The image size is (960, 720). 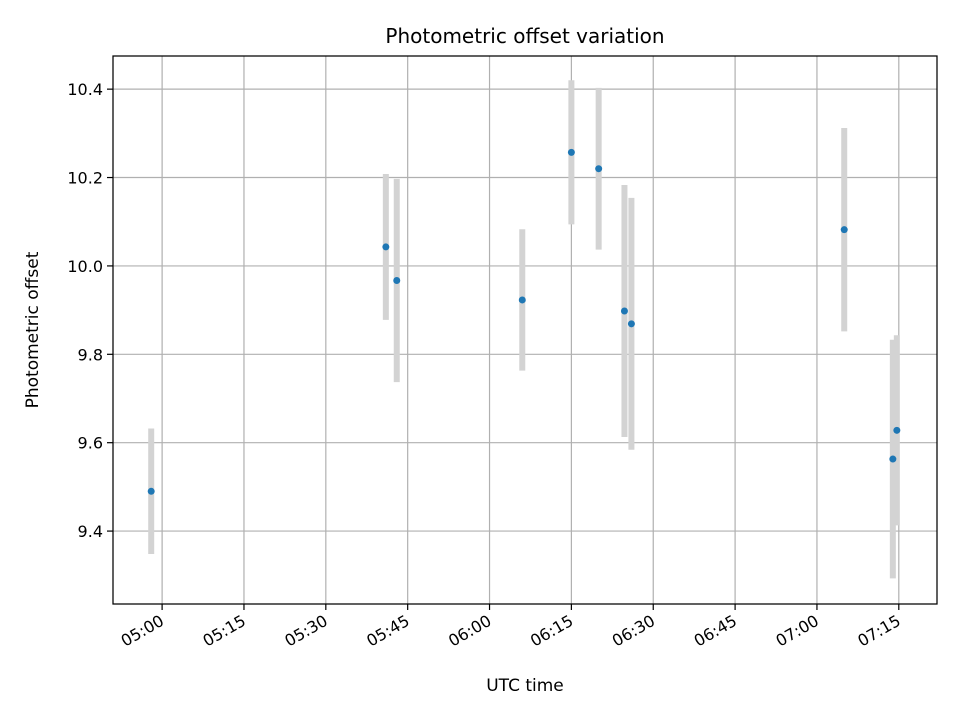 What do you see at coordinates (90, 310) in the screenshot?
I see `y-axis-ticks: 9.4 9.6 9.8 10.0 10.2 10.4` at bounding box center [90, 310].